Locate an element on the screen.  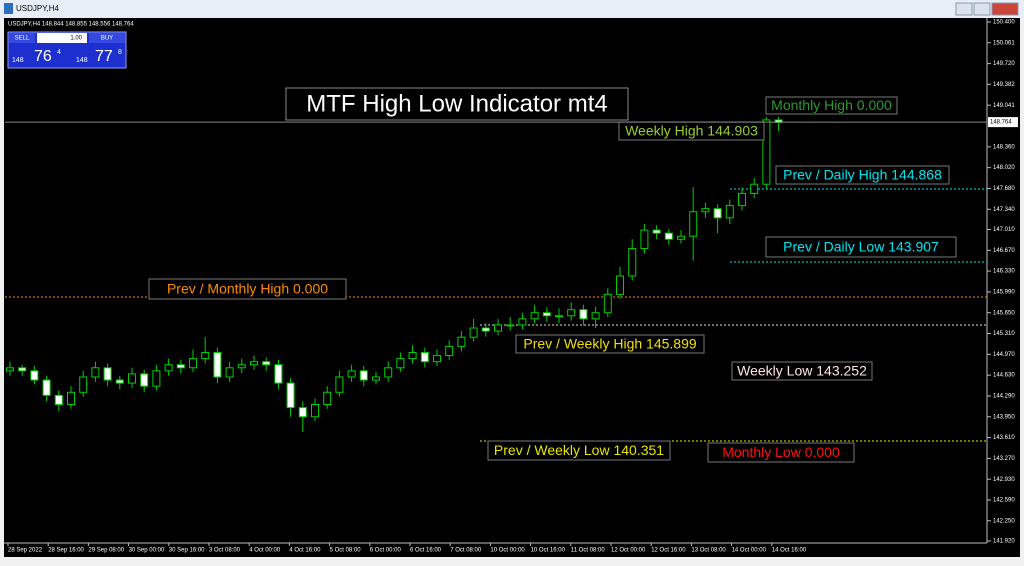
y-tick-label: 149.382 is located at coordinates (1004, 85).